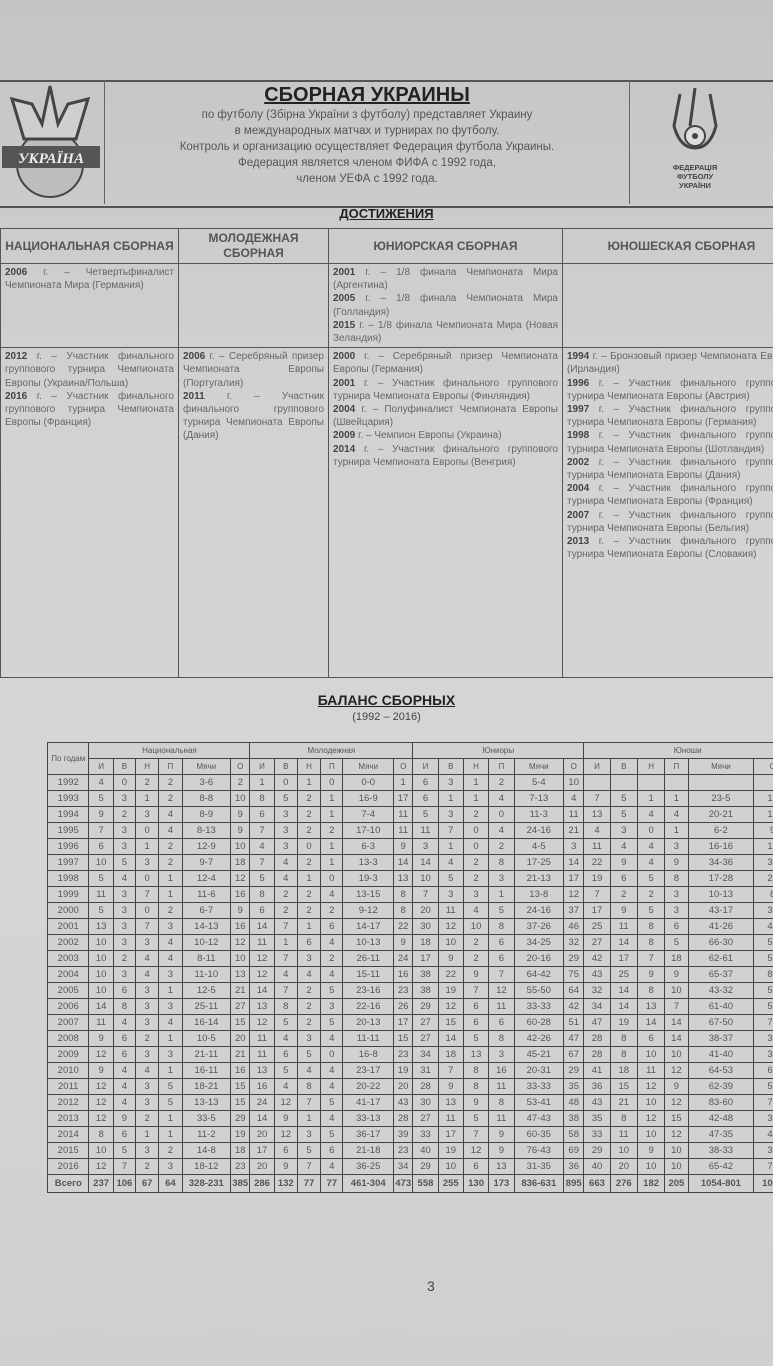 The height and width of the screenshot is (1366, 773). I want to click on nat-cell: 16-11, so click(206, 1070).